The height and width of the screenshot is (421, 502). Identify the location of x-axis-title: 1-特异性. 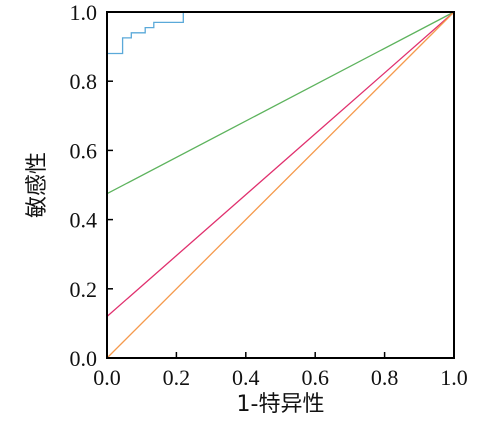
(281, 404).